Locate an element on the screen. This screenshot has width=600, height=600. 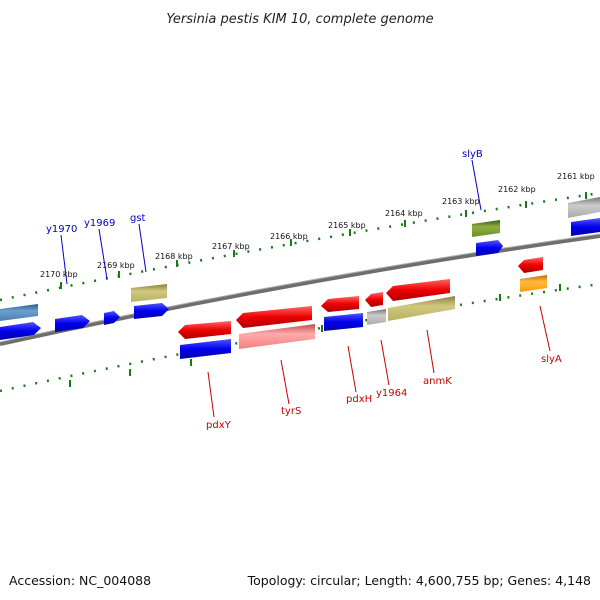
ruler-label: 2164 kbp is located at coordinates (404, 213).